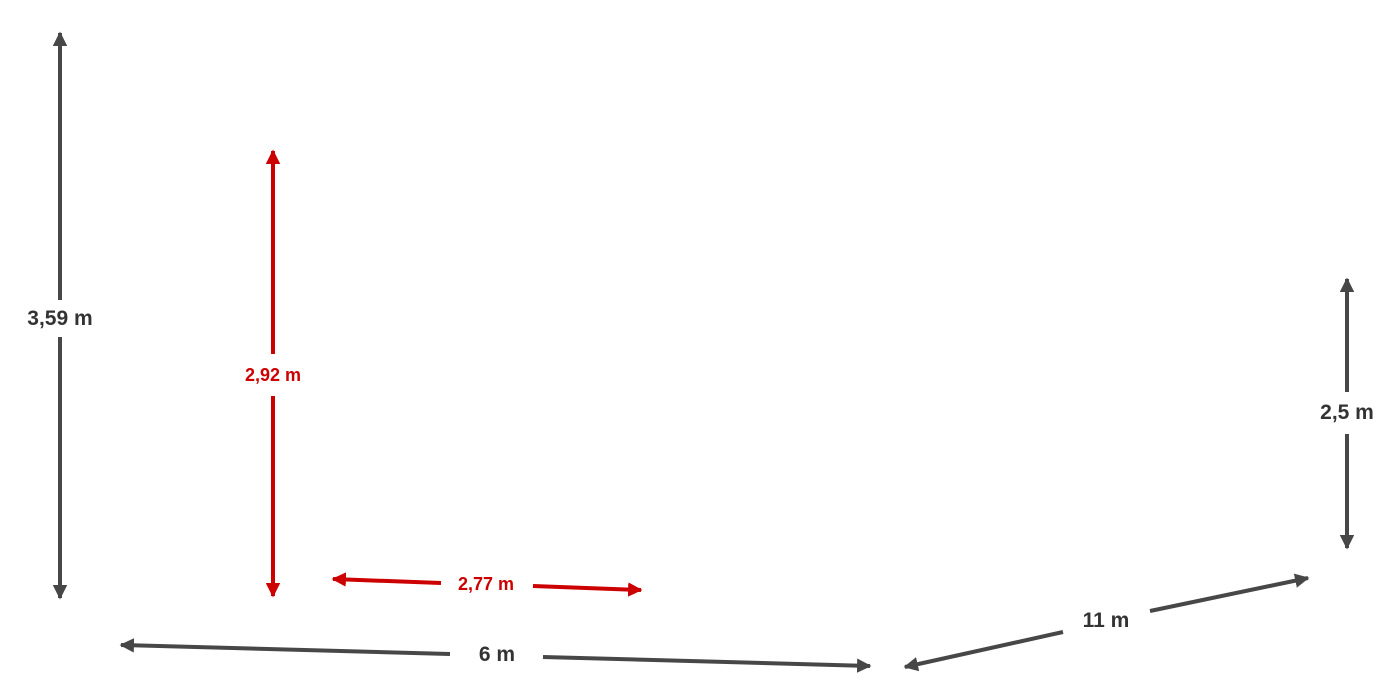  I want to click on dimension-bottom-side: 11 m, so click(1106, 622).